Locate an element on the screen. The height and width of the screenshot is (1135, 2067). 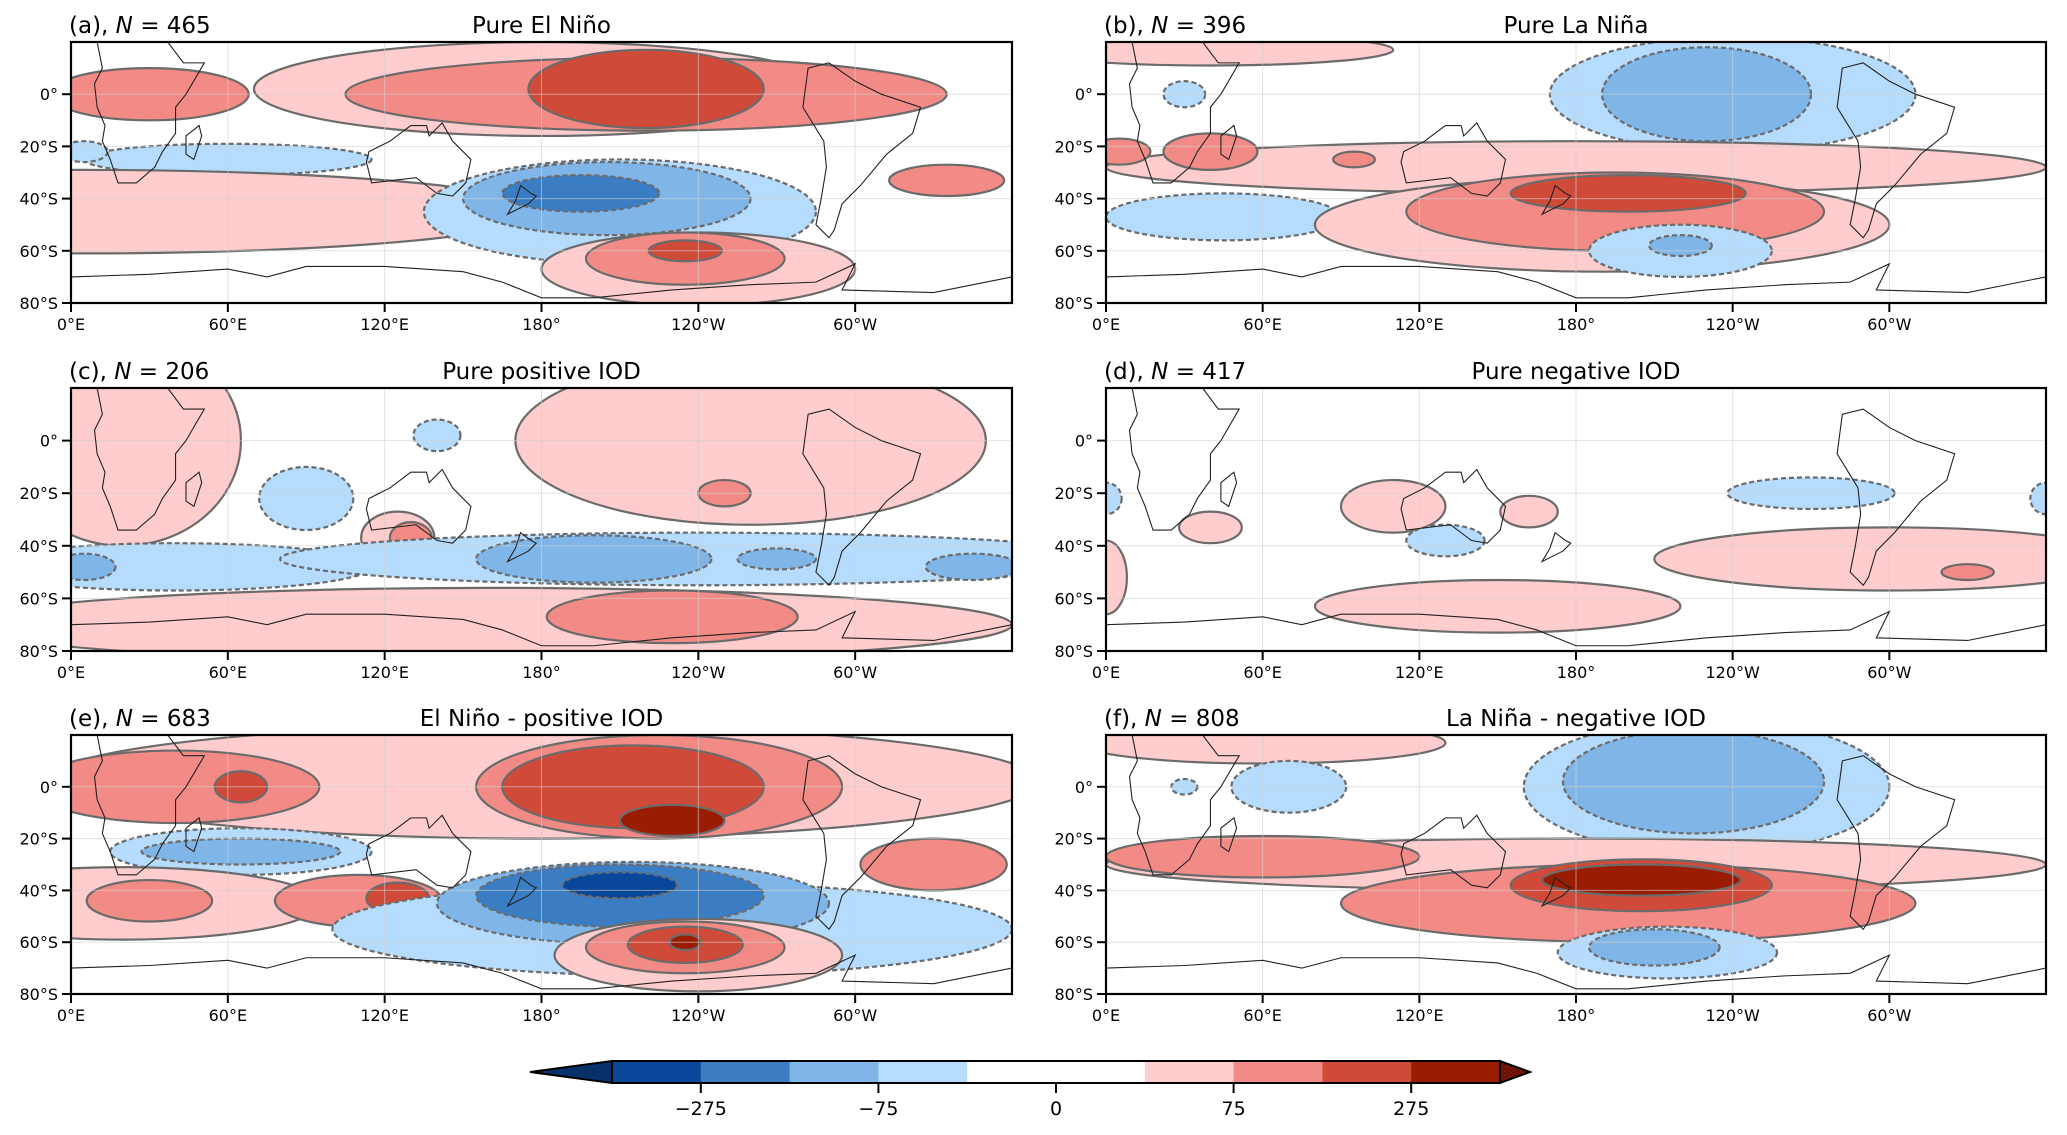
panel-title: La Niña - negative IOD is located at coordinates (1576, 719).